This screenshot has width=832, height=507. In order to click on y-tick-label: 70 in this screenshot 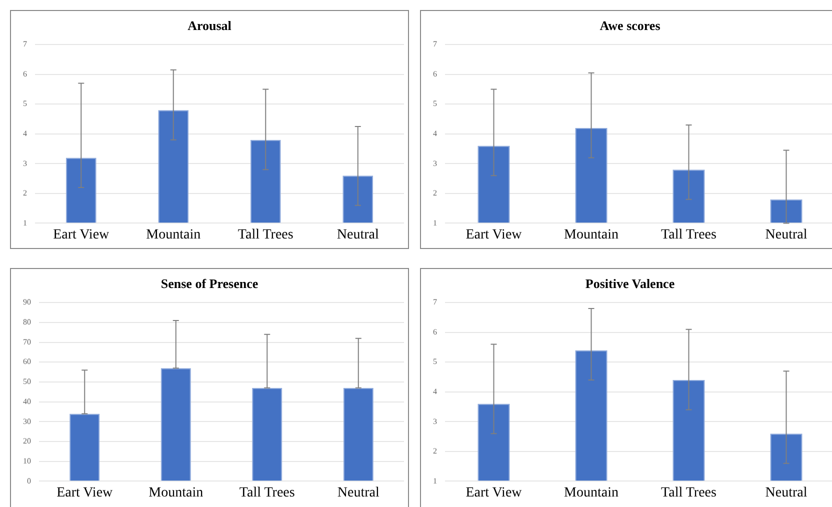, I will do `click(27, 341)`.